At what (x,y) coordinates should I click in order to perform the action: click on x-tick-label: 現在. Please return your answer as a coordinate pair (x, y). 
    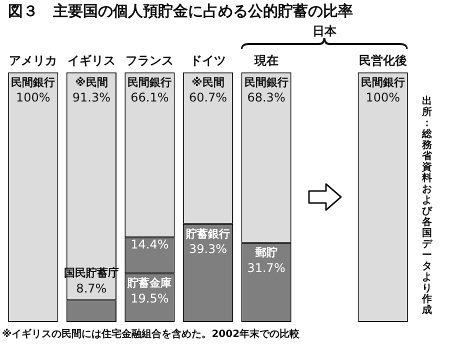
    Looking at the image, I should click on (265, 60).